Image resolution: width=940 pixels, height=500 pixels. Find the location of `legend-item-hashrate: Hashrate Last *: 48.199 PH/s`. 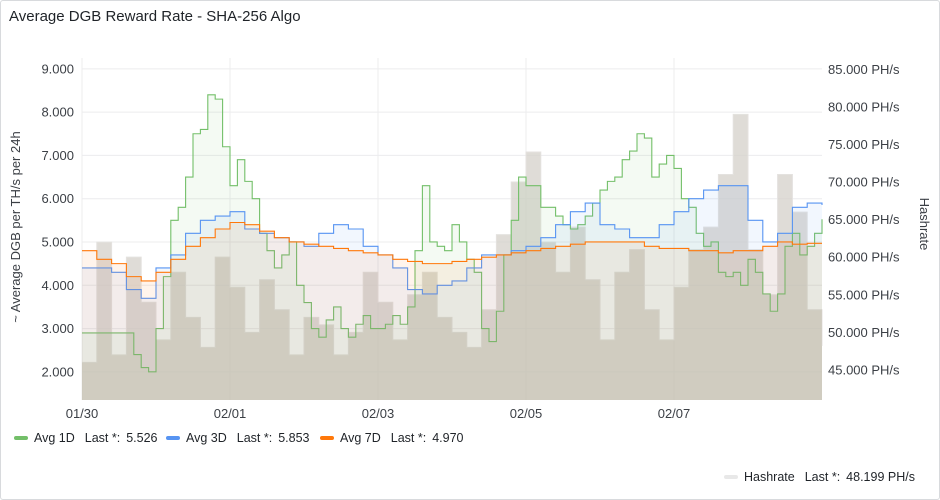

legend-item-hashrate: Hashrate Last *: 48.199 PH/s is located at coordinates (819, 477).